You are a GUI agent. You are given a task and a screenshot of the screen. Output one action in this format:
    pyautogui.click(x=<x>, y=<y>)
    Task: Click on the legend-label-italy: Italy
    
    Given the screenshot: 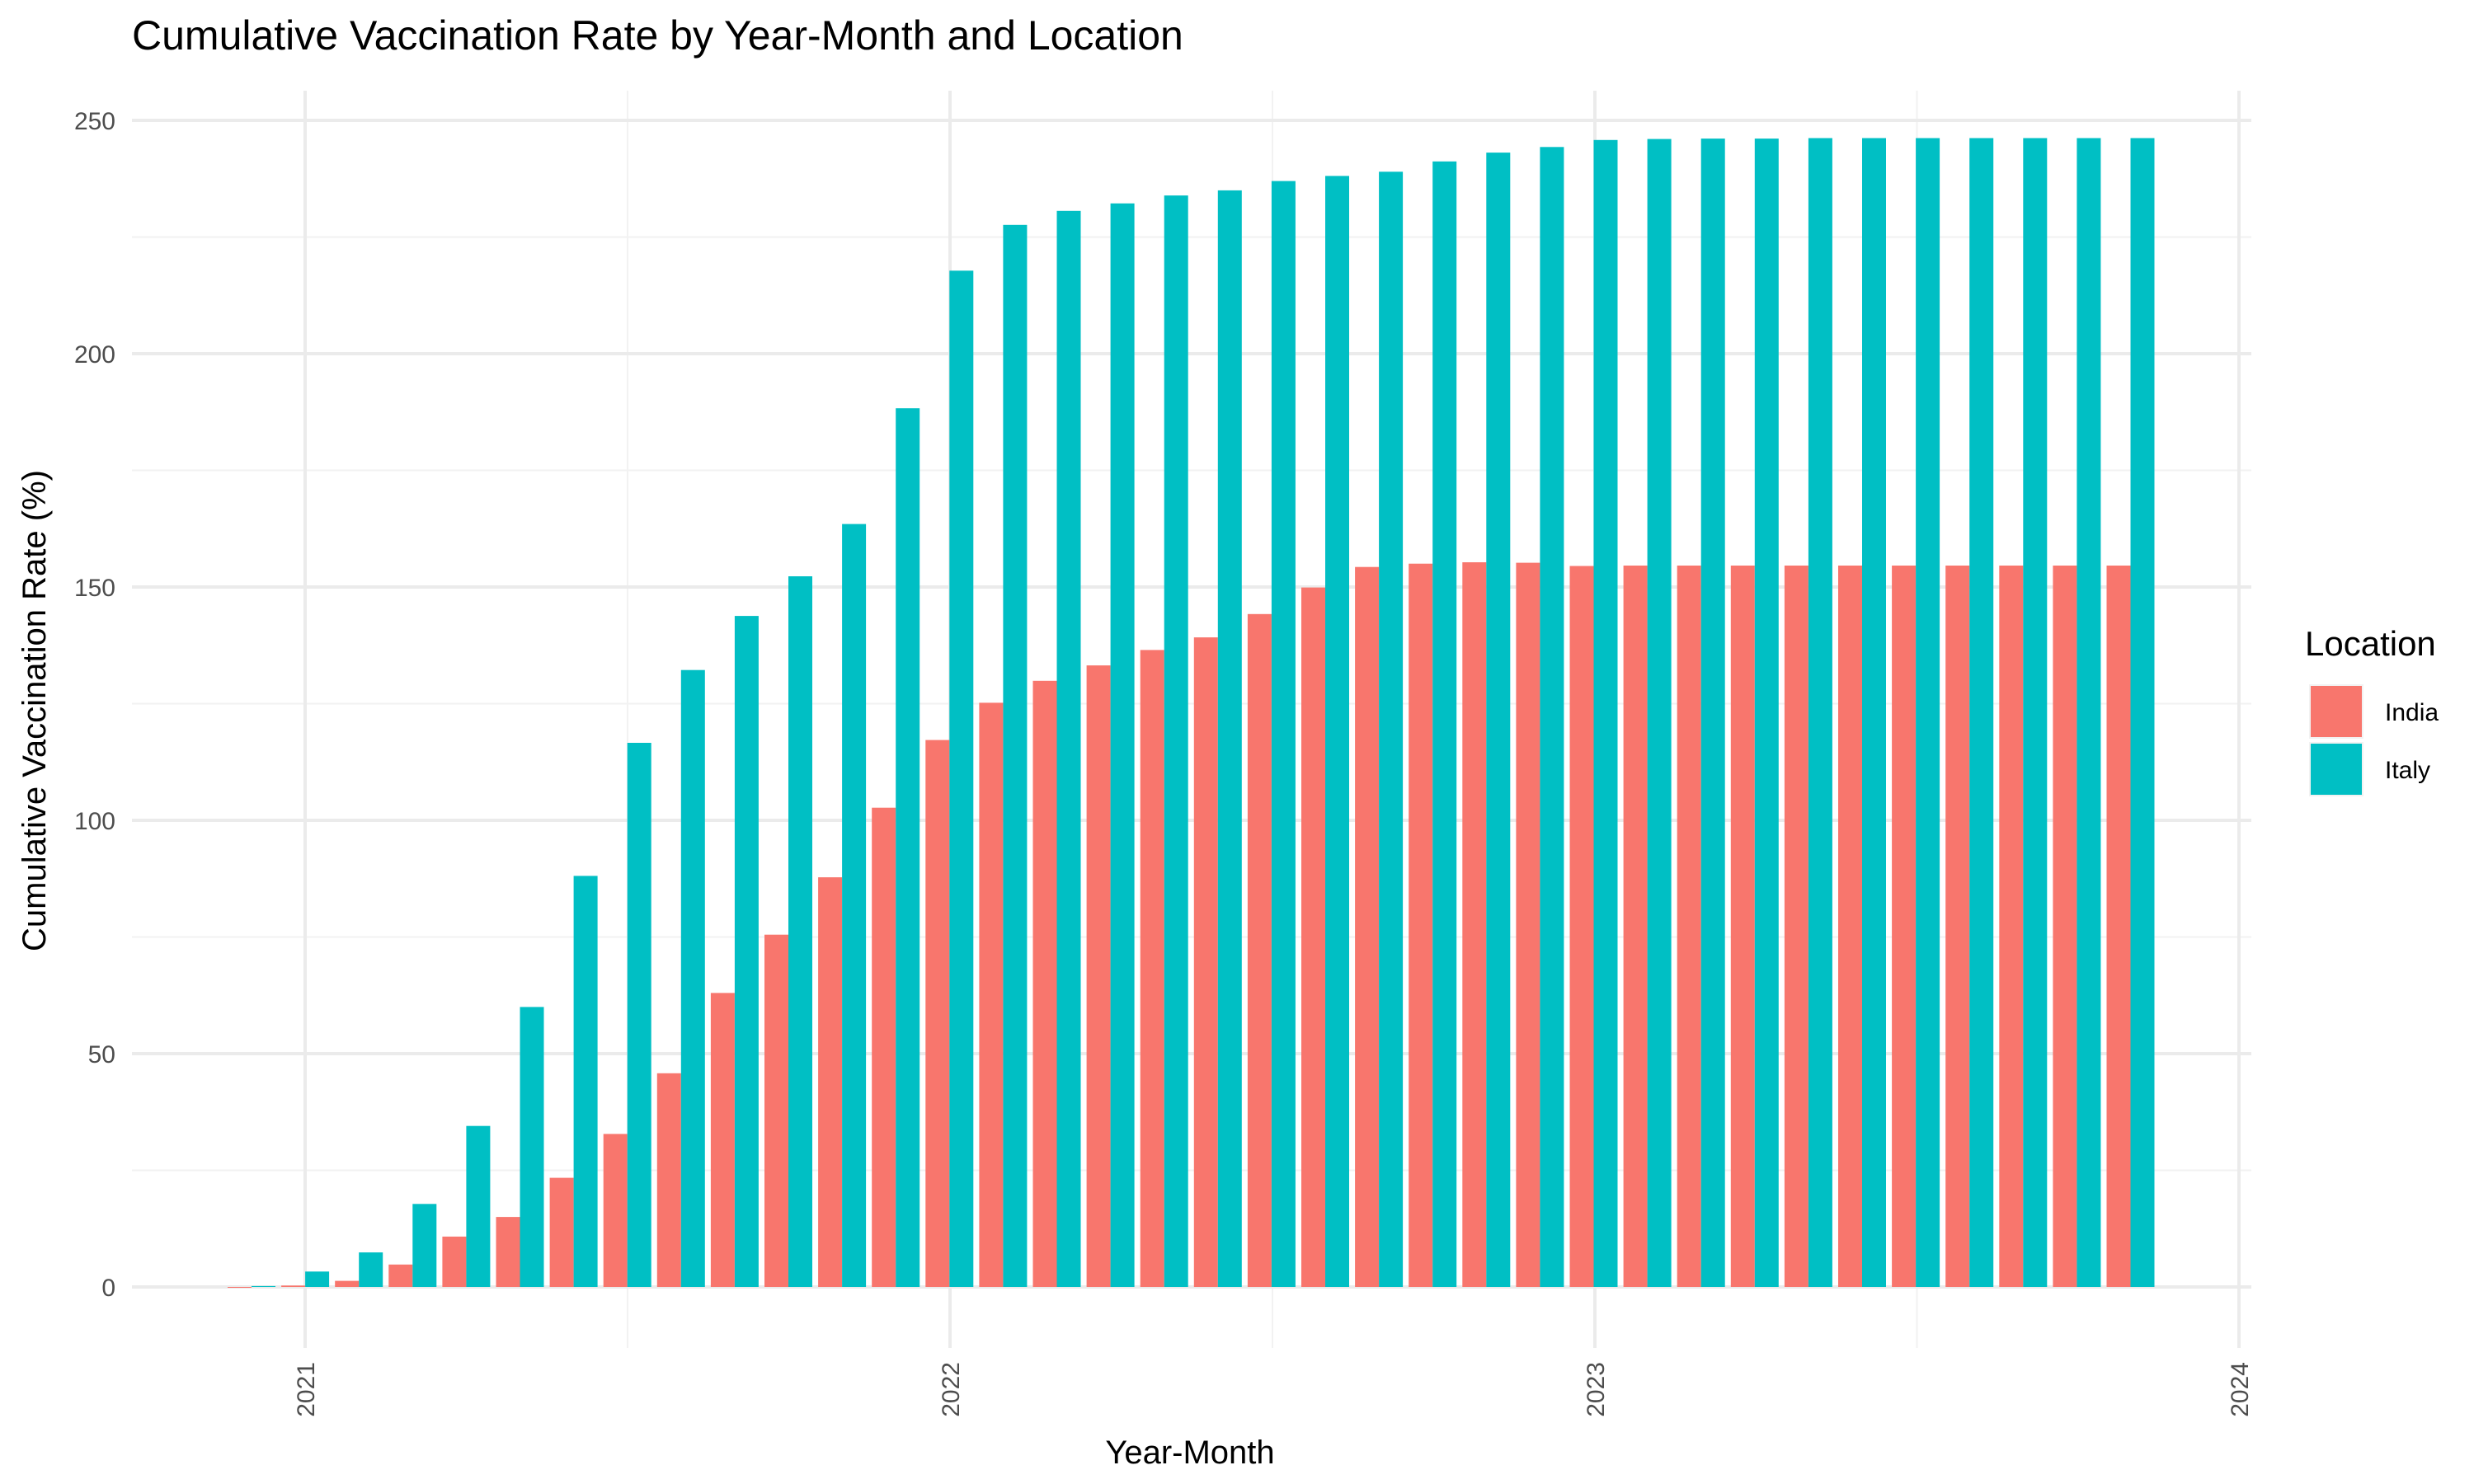 What is the action you would take?
    pyautogui.click(x=2407, y=770)
    